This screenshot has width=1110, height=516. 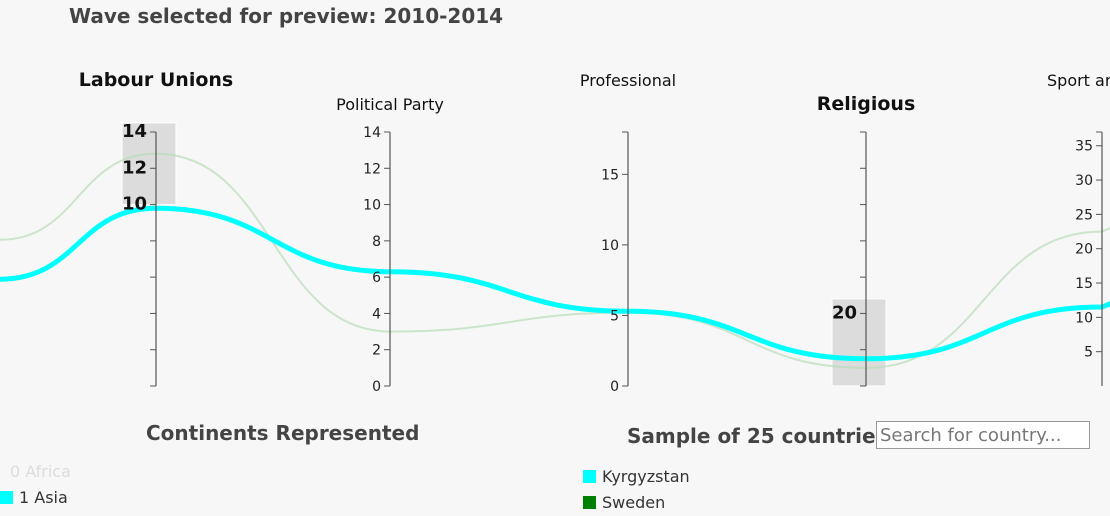 I want to click on axis-tick-label-labour-2: 14, so click(x=134, y=131).